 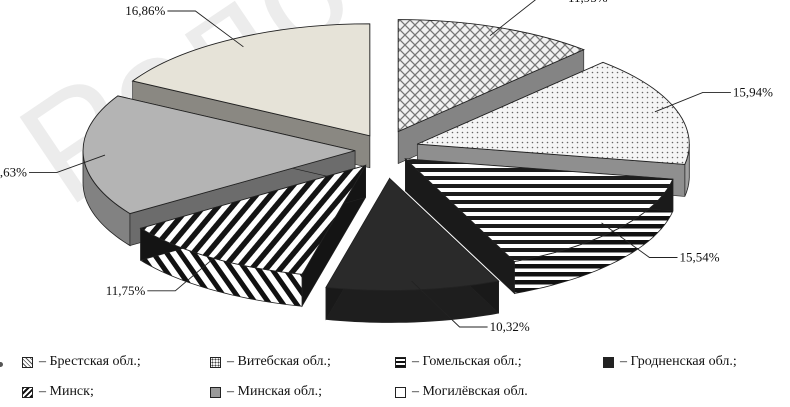 What do you see at coordinates (753, 91) in the screenshot?
I see `slice-label-1: 15,94%` at bounding box center [753, 91].